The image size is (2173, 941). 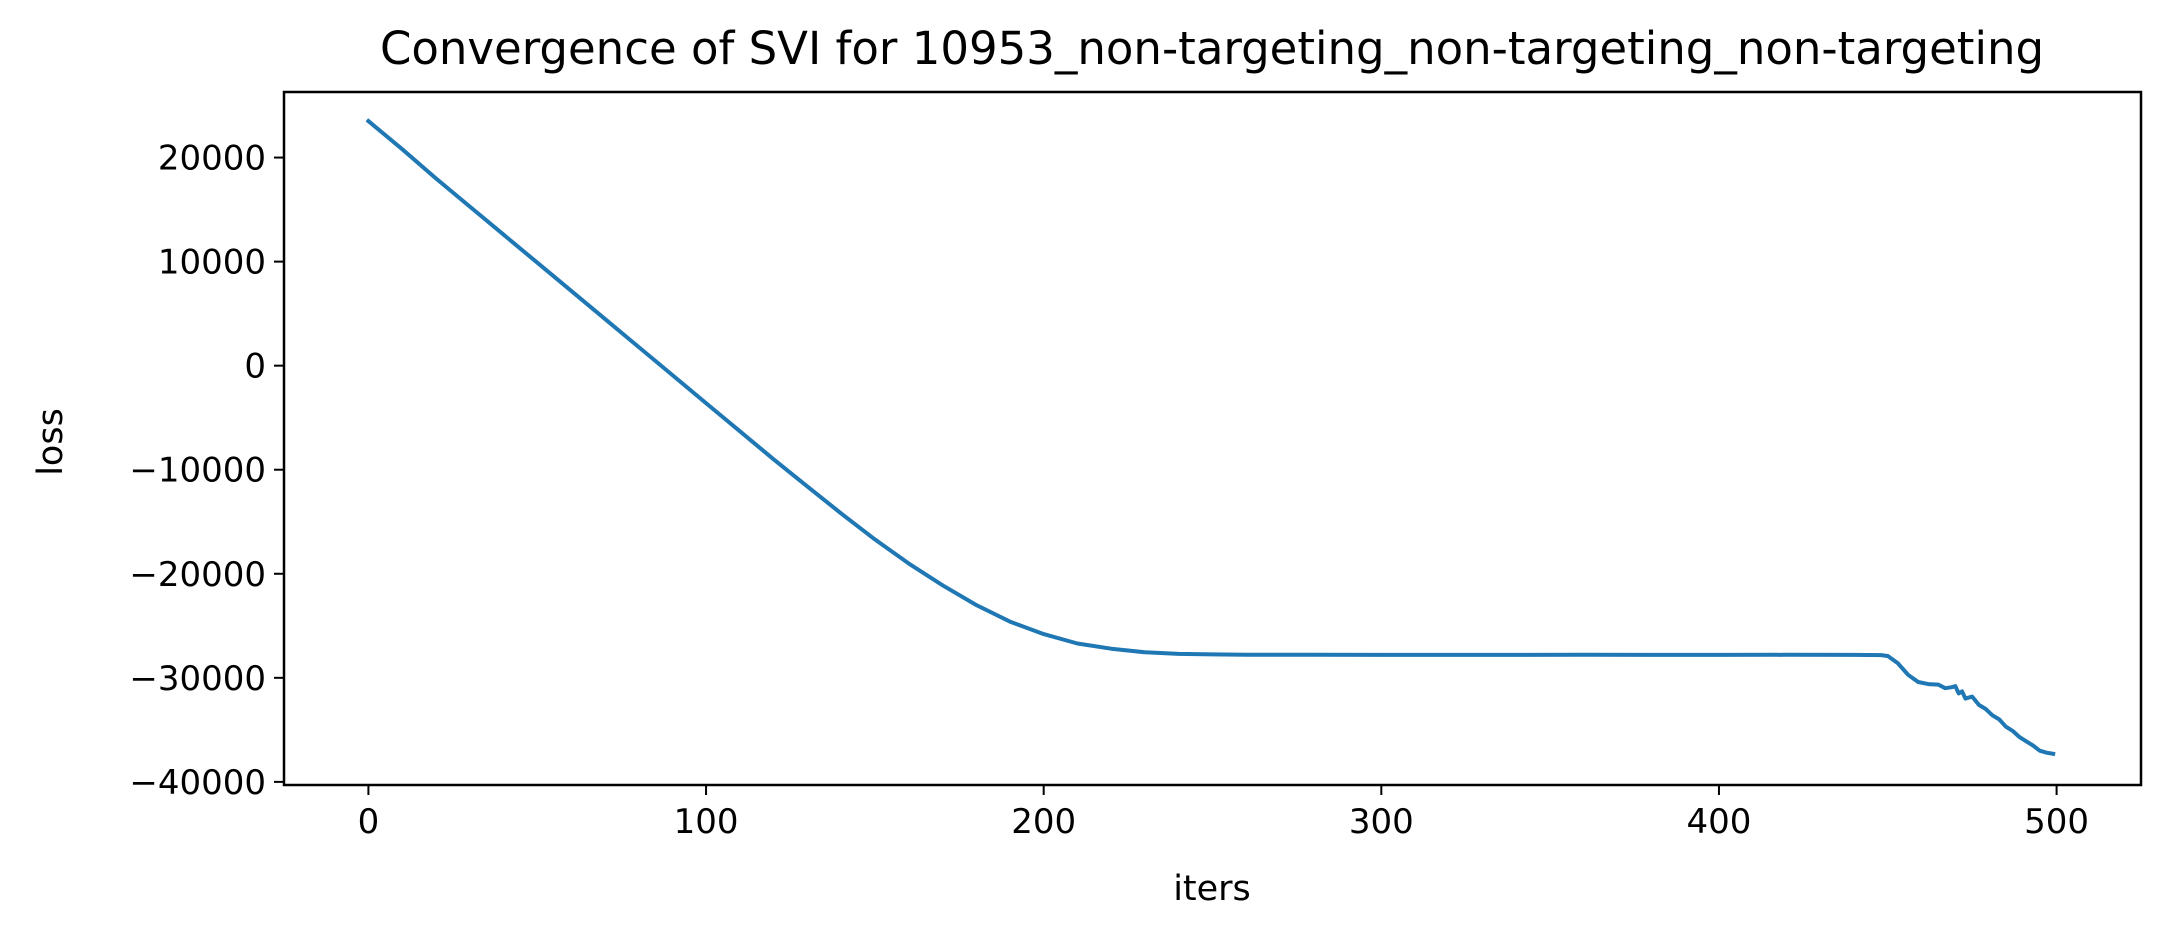 What do you see at coordinates (197, 783) in the screenshot?
I see `y-tick-label: −40000` at bounding box center [197, 783].